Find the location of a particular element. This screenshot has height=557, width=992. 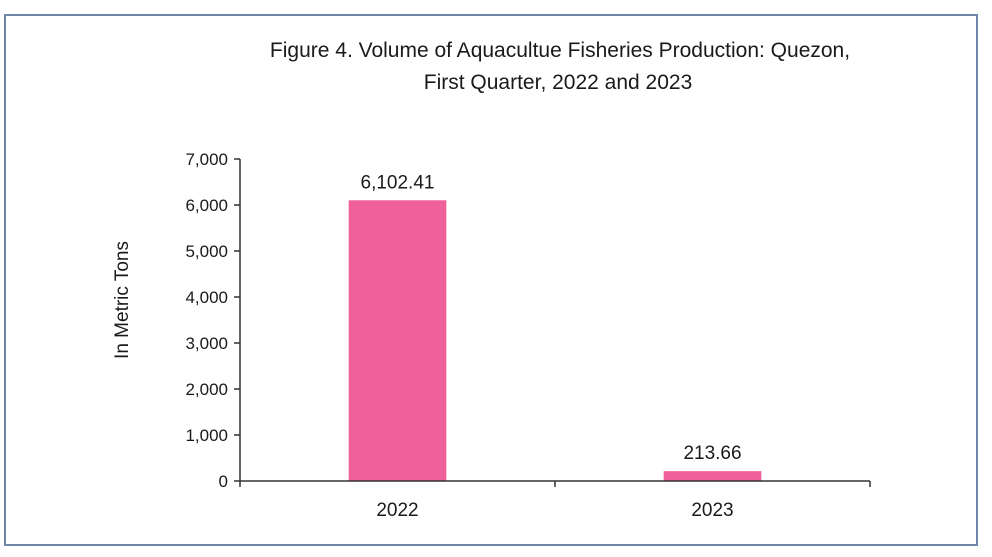

x-category-label-2022: 2022 is located at coordinates (397, 510).